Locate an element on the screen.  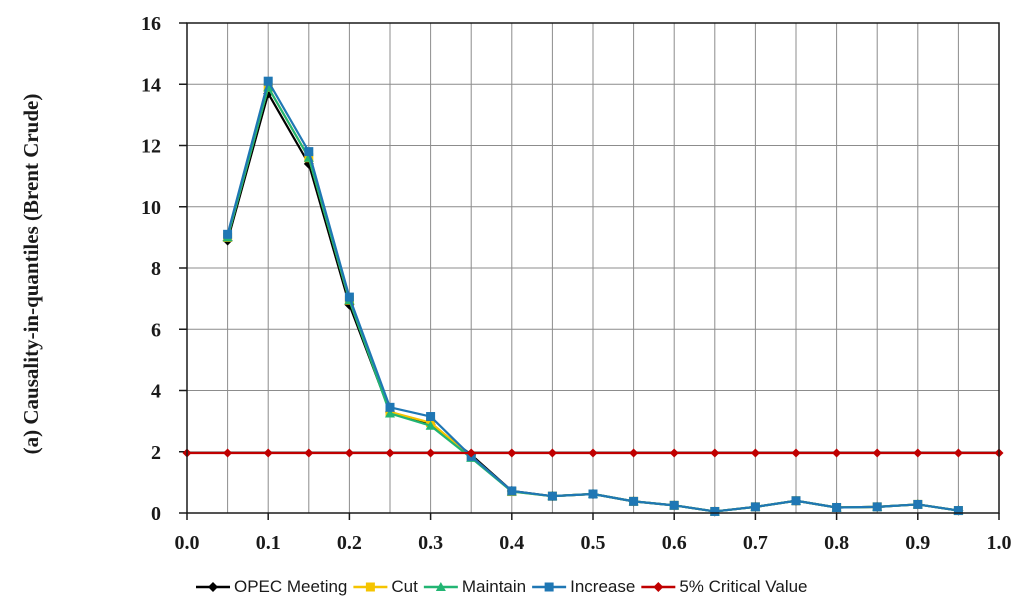
legend-item: OPEC Meeting is located at coordinates (271, 586).